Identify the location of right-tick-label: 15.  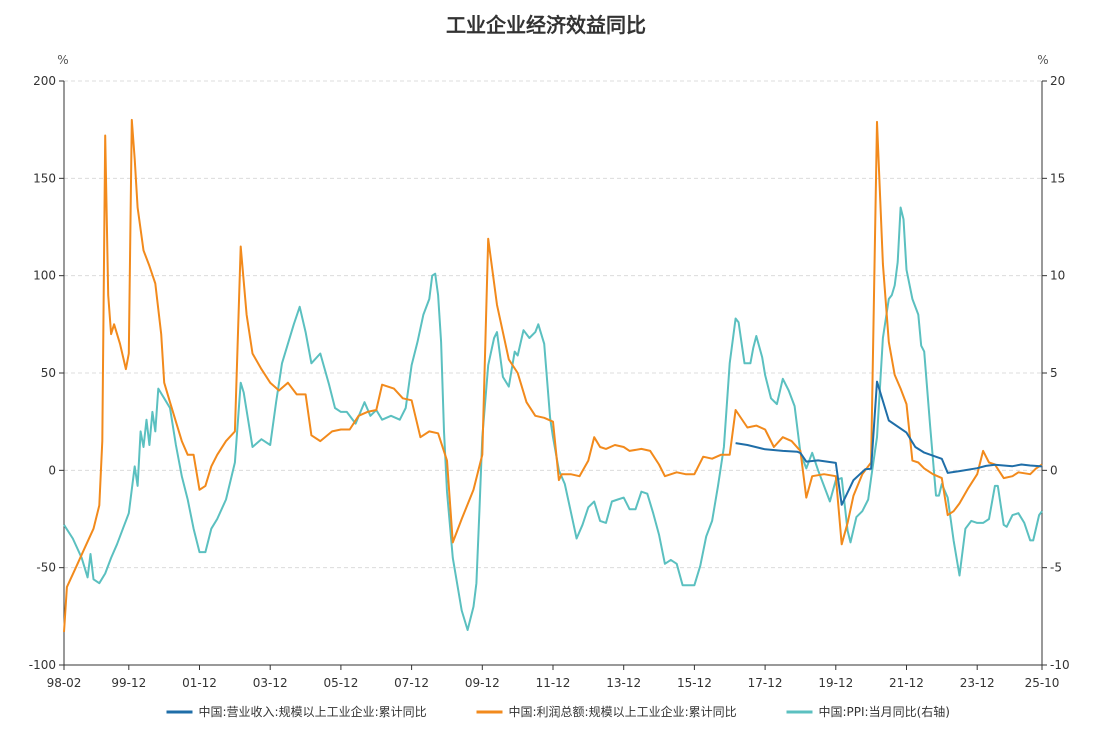
(1057, 178).